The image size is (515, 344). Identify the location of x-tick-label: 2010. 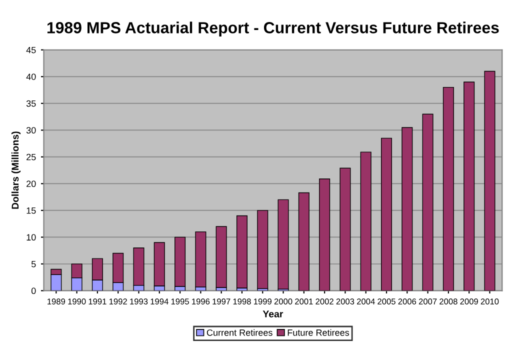
(489, 301).